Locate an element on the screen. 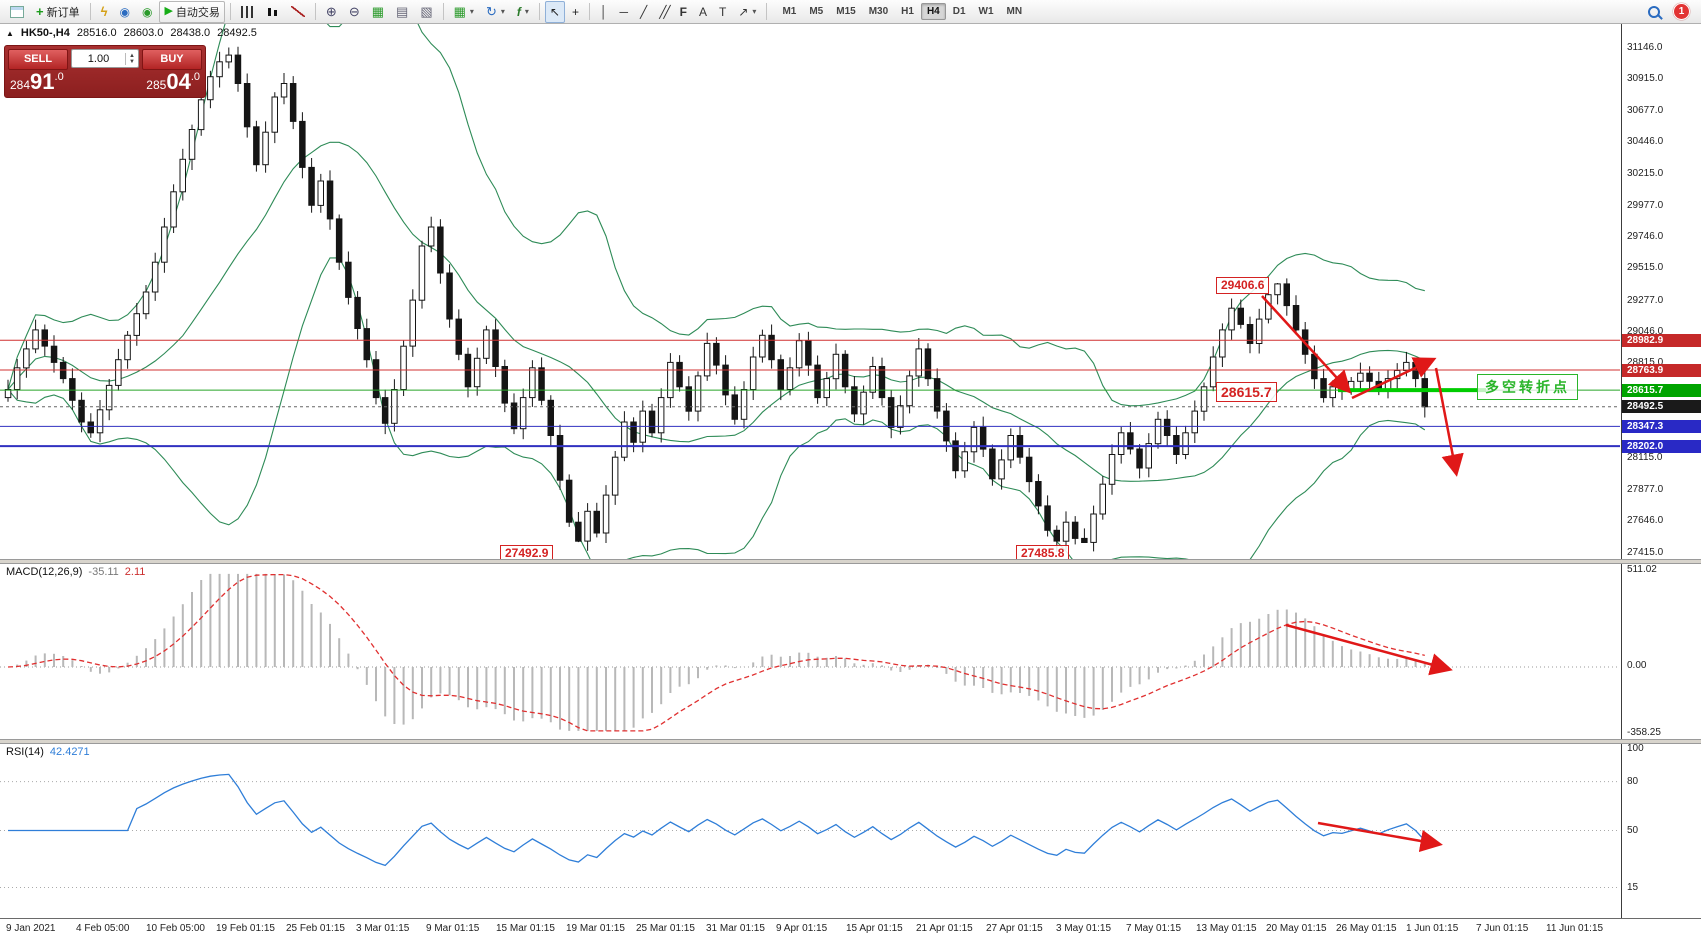  timeframe-button-m5: M5 is located at coordinates (816, 11).